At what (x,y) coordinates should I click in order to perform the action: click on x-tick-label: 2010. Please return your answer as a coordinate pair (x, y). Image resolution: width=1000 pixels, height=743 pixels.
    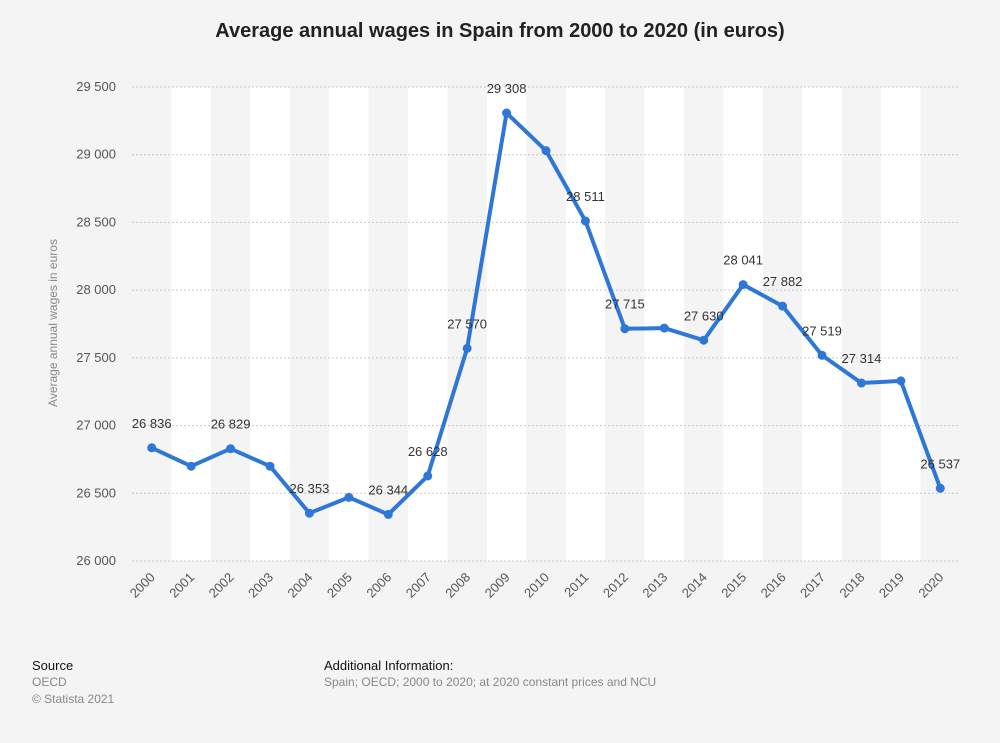
    Looking at the image, I should click on (536, 585).